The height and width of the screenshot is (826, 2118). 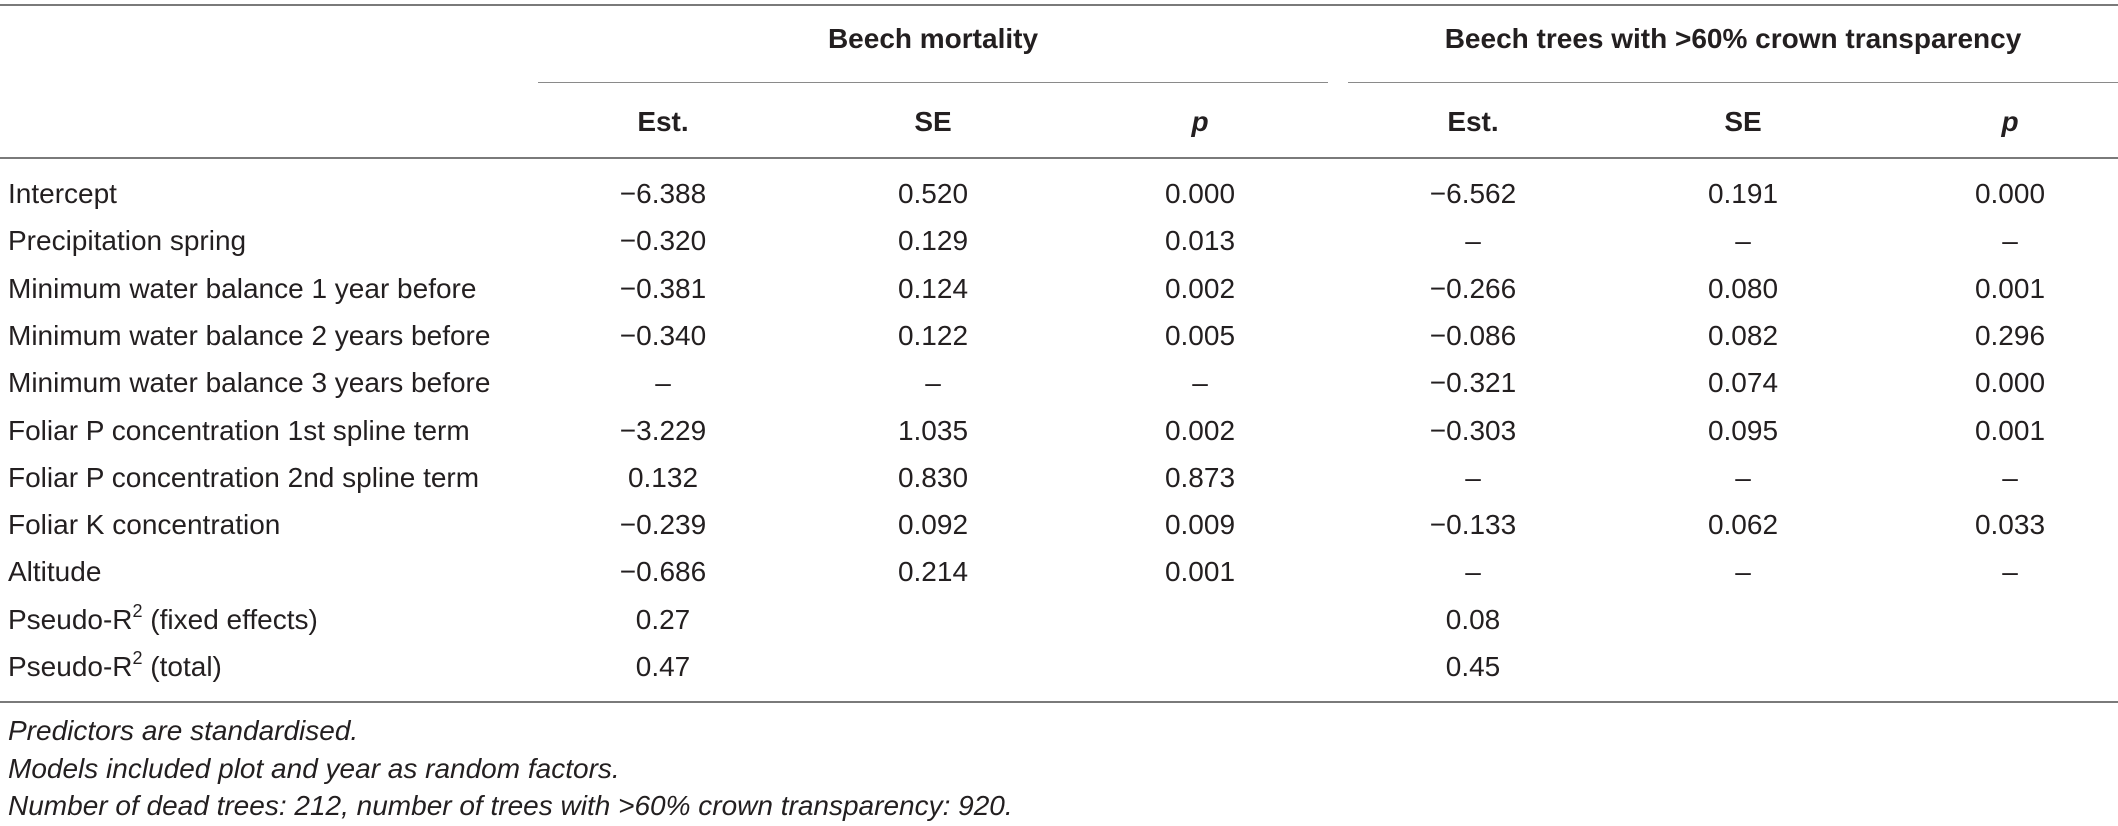 What do you see at coordinates (933, 477) in the screenshot?
I see `cell-m-se: 0.830` at bounding box center [933, 477].